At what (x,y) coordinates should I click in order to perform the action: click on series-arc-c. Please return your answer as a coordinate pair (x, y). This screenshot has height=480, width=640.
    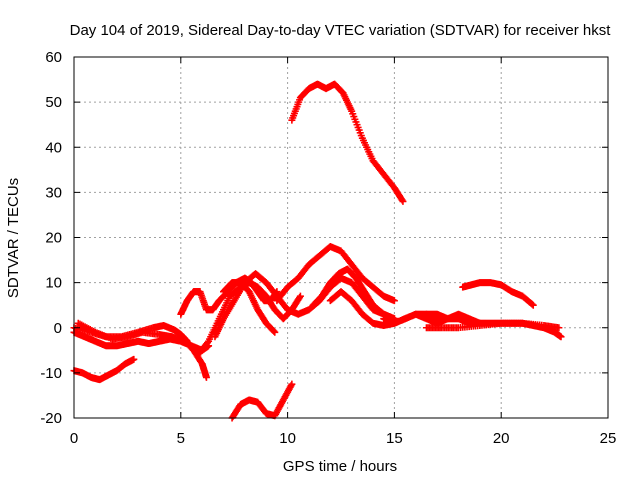
    Looking at the image, I should click on (142, 350).